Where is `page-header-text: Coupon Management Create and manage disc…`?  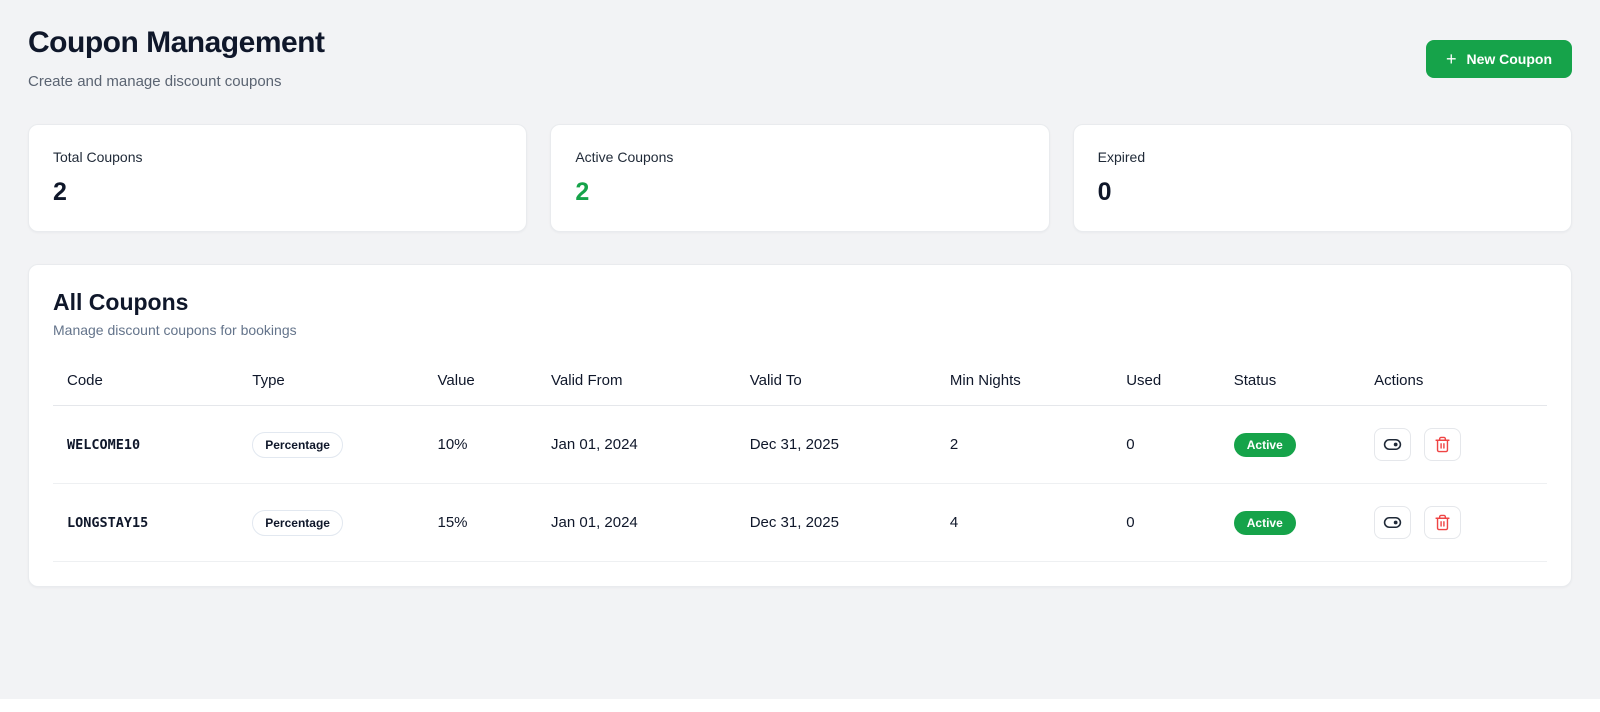
page-header-text: Coupon Management Create and manage disc… is located at coordinates (176, 58).